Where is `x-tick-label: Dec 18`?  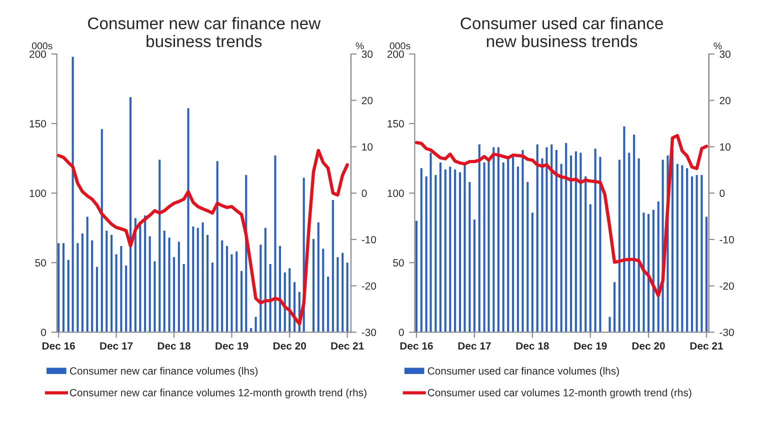
x-tick-label: Dec 18 is located at coordinates (174, 346).